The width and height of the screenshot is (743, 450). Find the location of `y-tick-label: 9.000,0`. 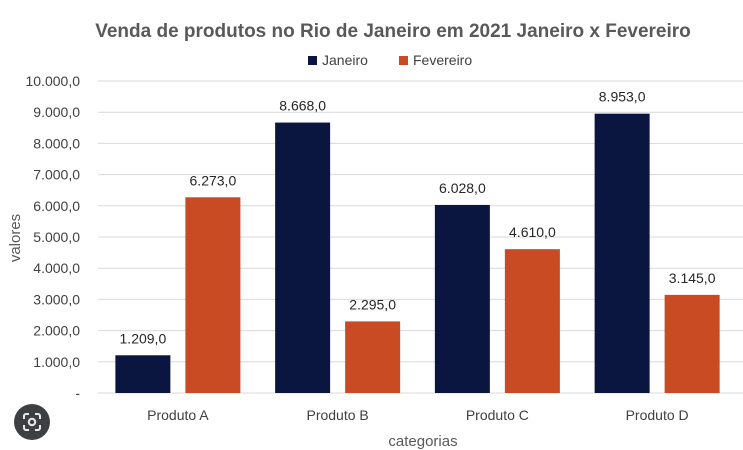

y-tick-label: 9.000,0 is located at coordinates (56, 112).